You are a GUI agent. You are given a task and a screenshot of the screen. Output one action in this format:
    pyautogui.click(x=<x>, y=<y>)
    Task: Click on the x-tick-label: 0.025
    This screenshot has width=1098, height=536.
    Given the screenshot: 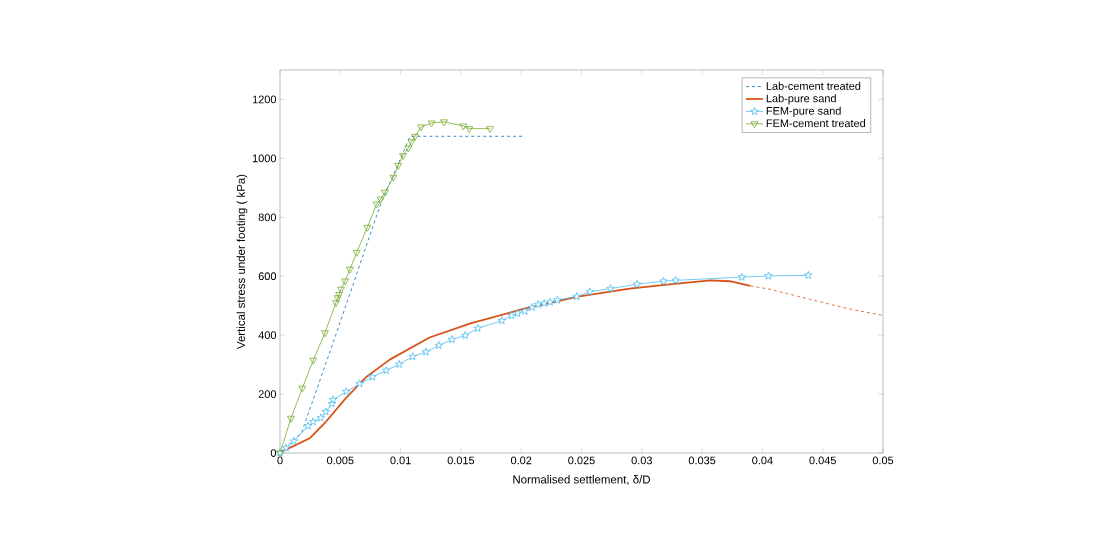 What is the action you would take?
    pyautogui.click(x=581, y=460)
    